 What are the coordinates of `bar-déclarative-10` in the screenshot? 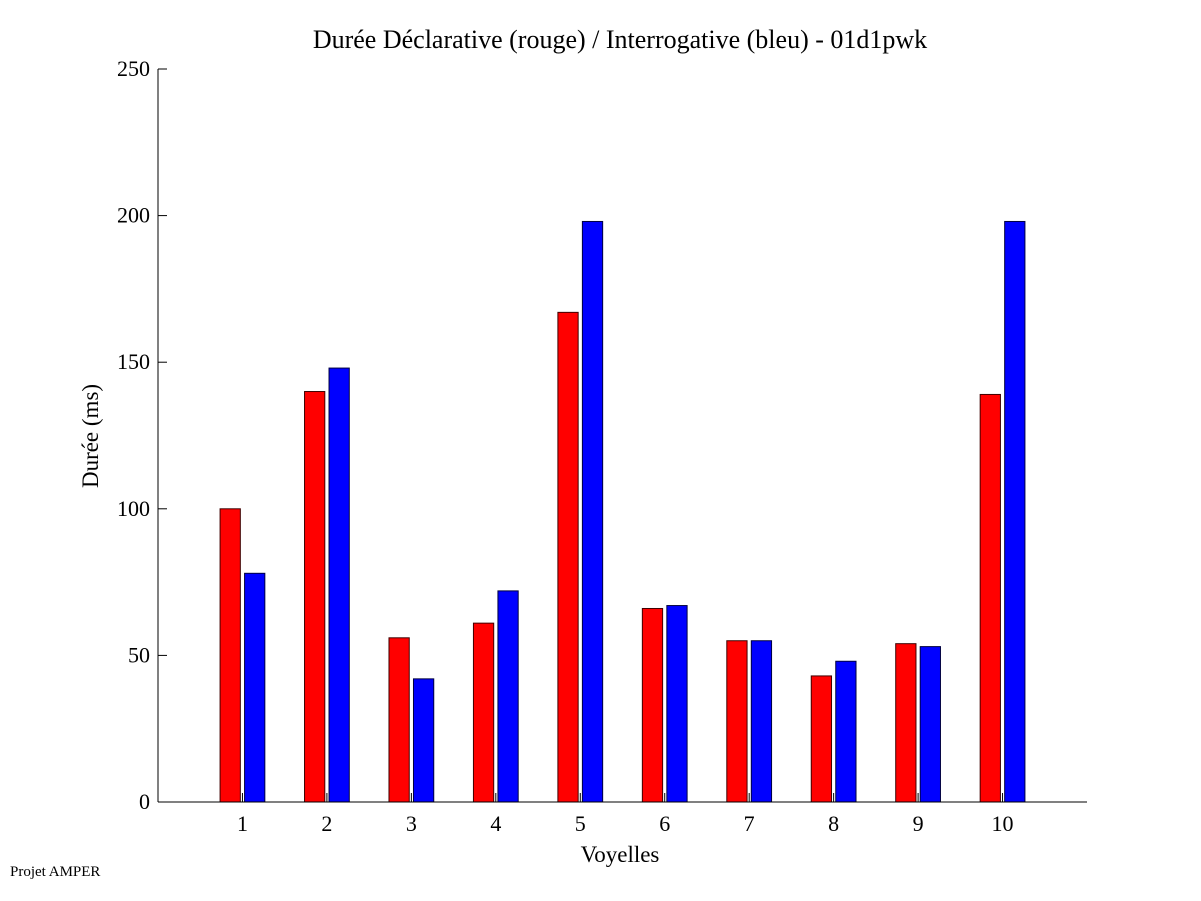 It's located at (990, 598).